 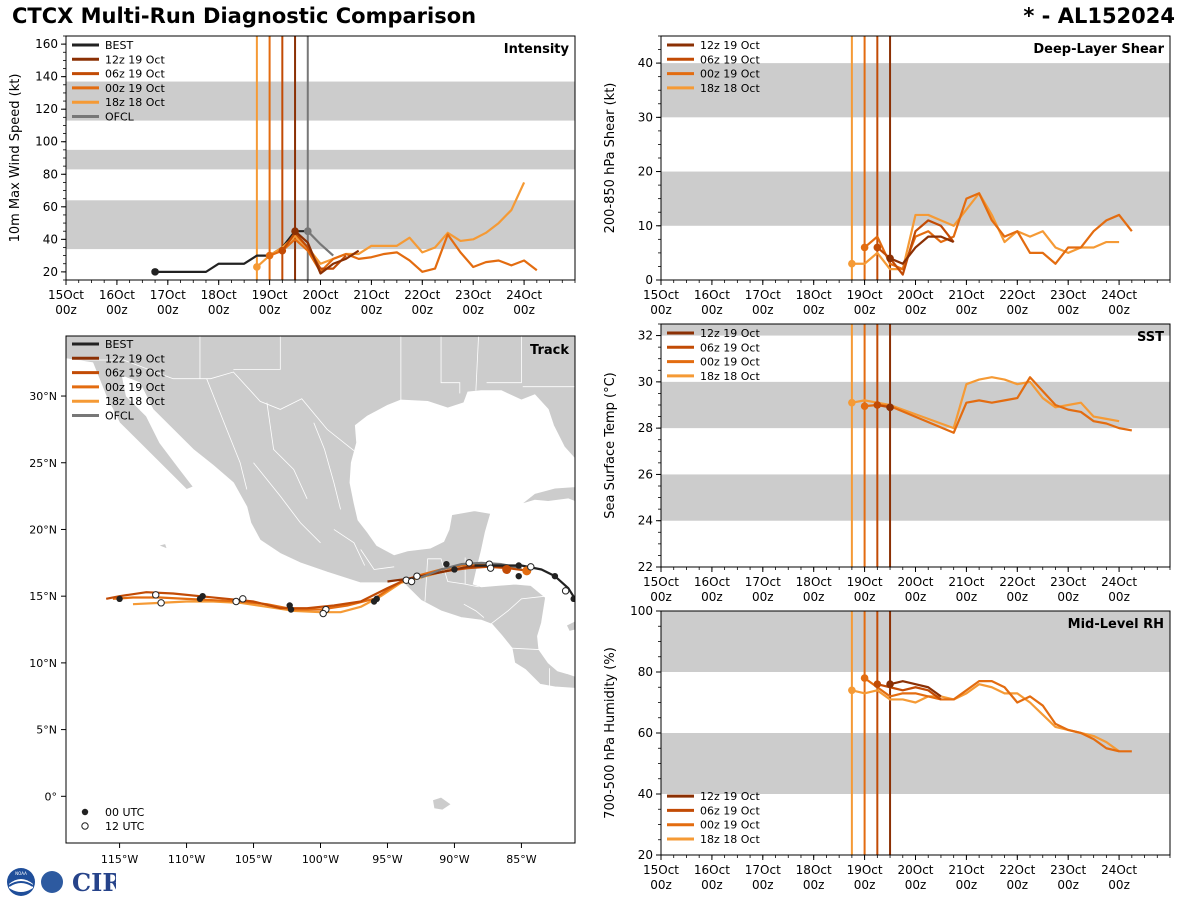 I want to click on shear-legend-label: 06z 19 Oct, so click(x=730, y=59).